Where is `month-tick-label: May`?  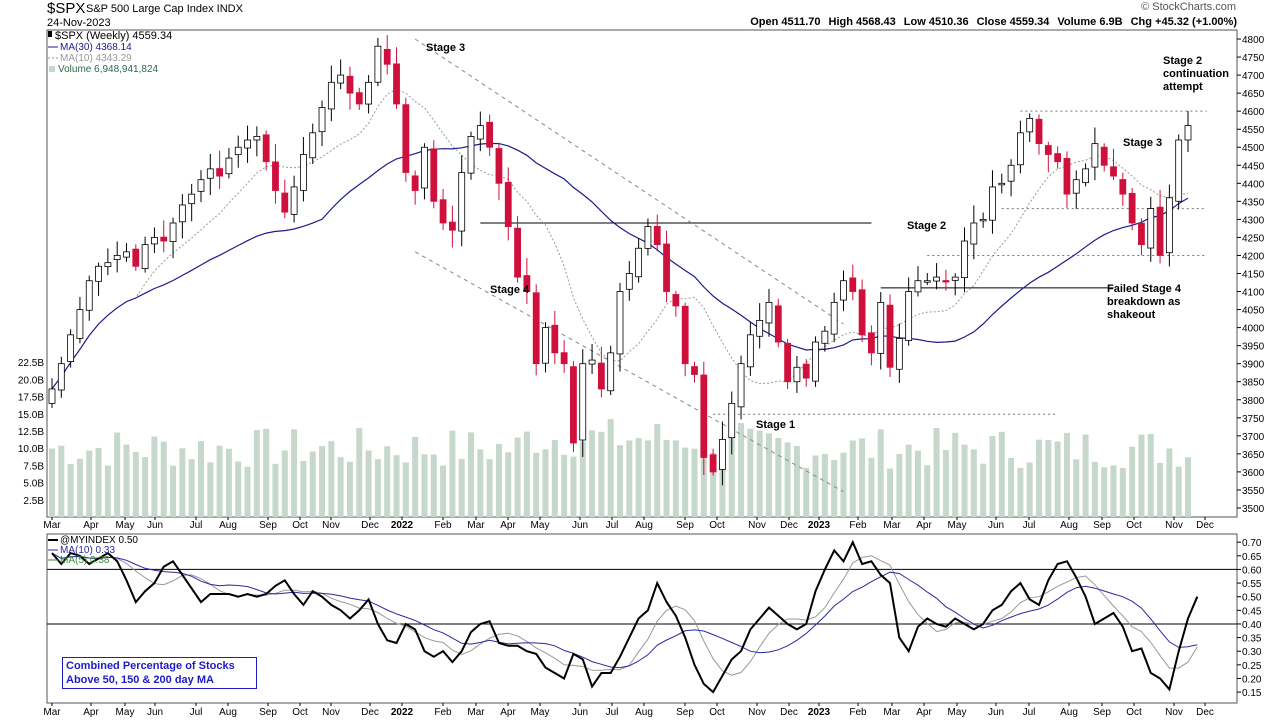 month-tick-label: May is located at coordinates (957, 525).